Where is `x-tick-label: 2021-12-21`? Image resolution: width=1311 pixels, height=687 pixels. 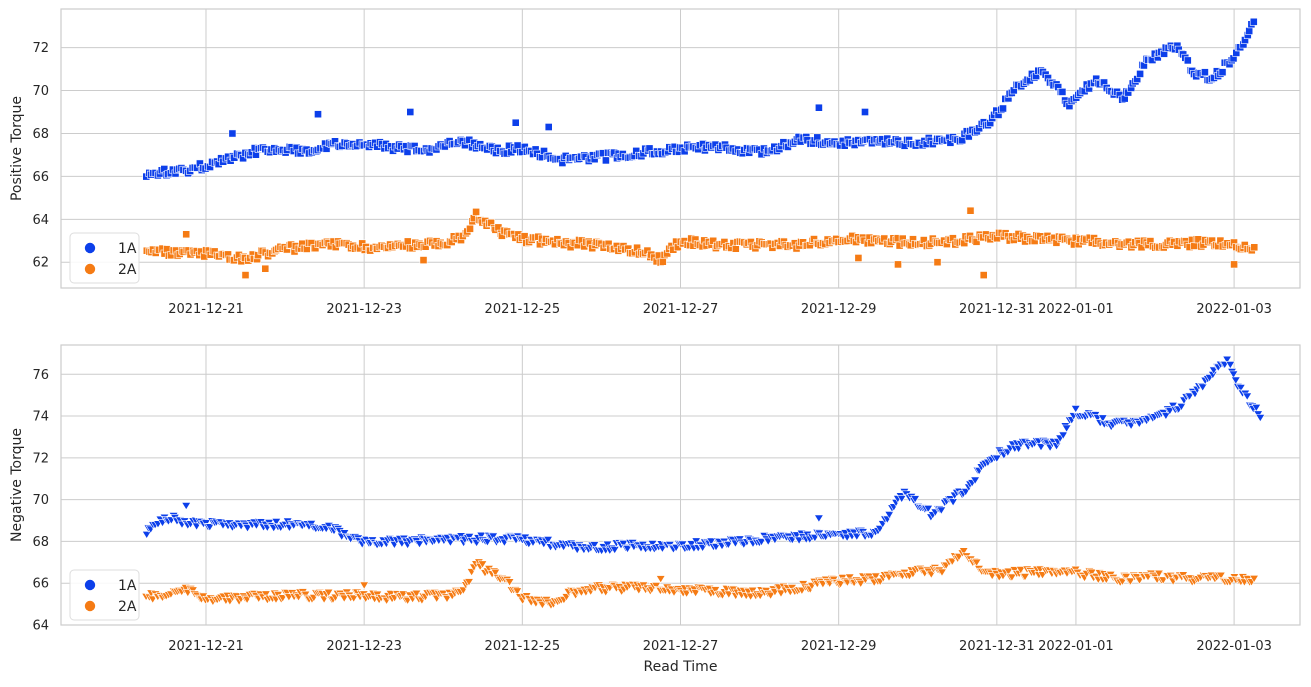
x-tick-label: 2021-12-21 is located at coordinates (206, 309).